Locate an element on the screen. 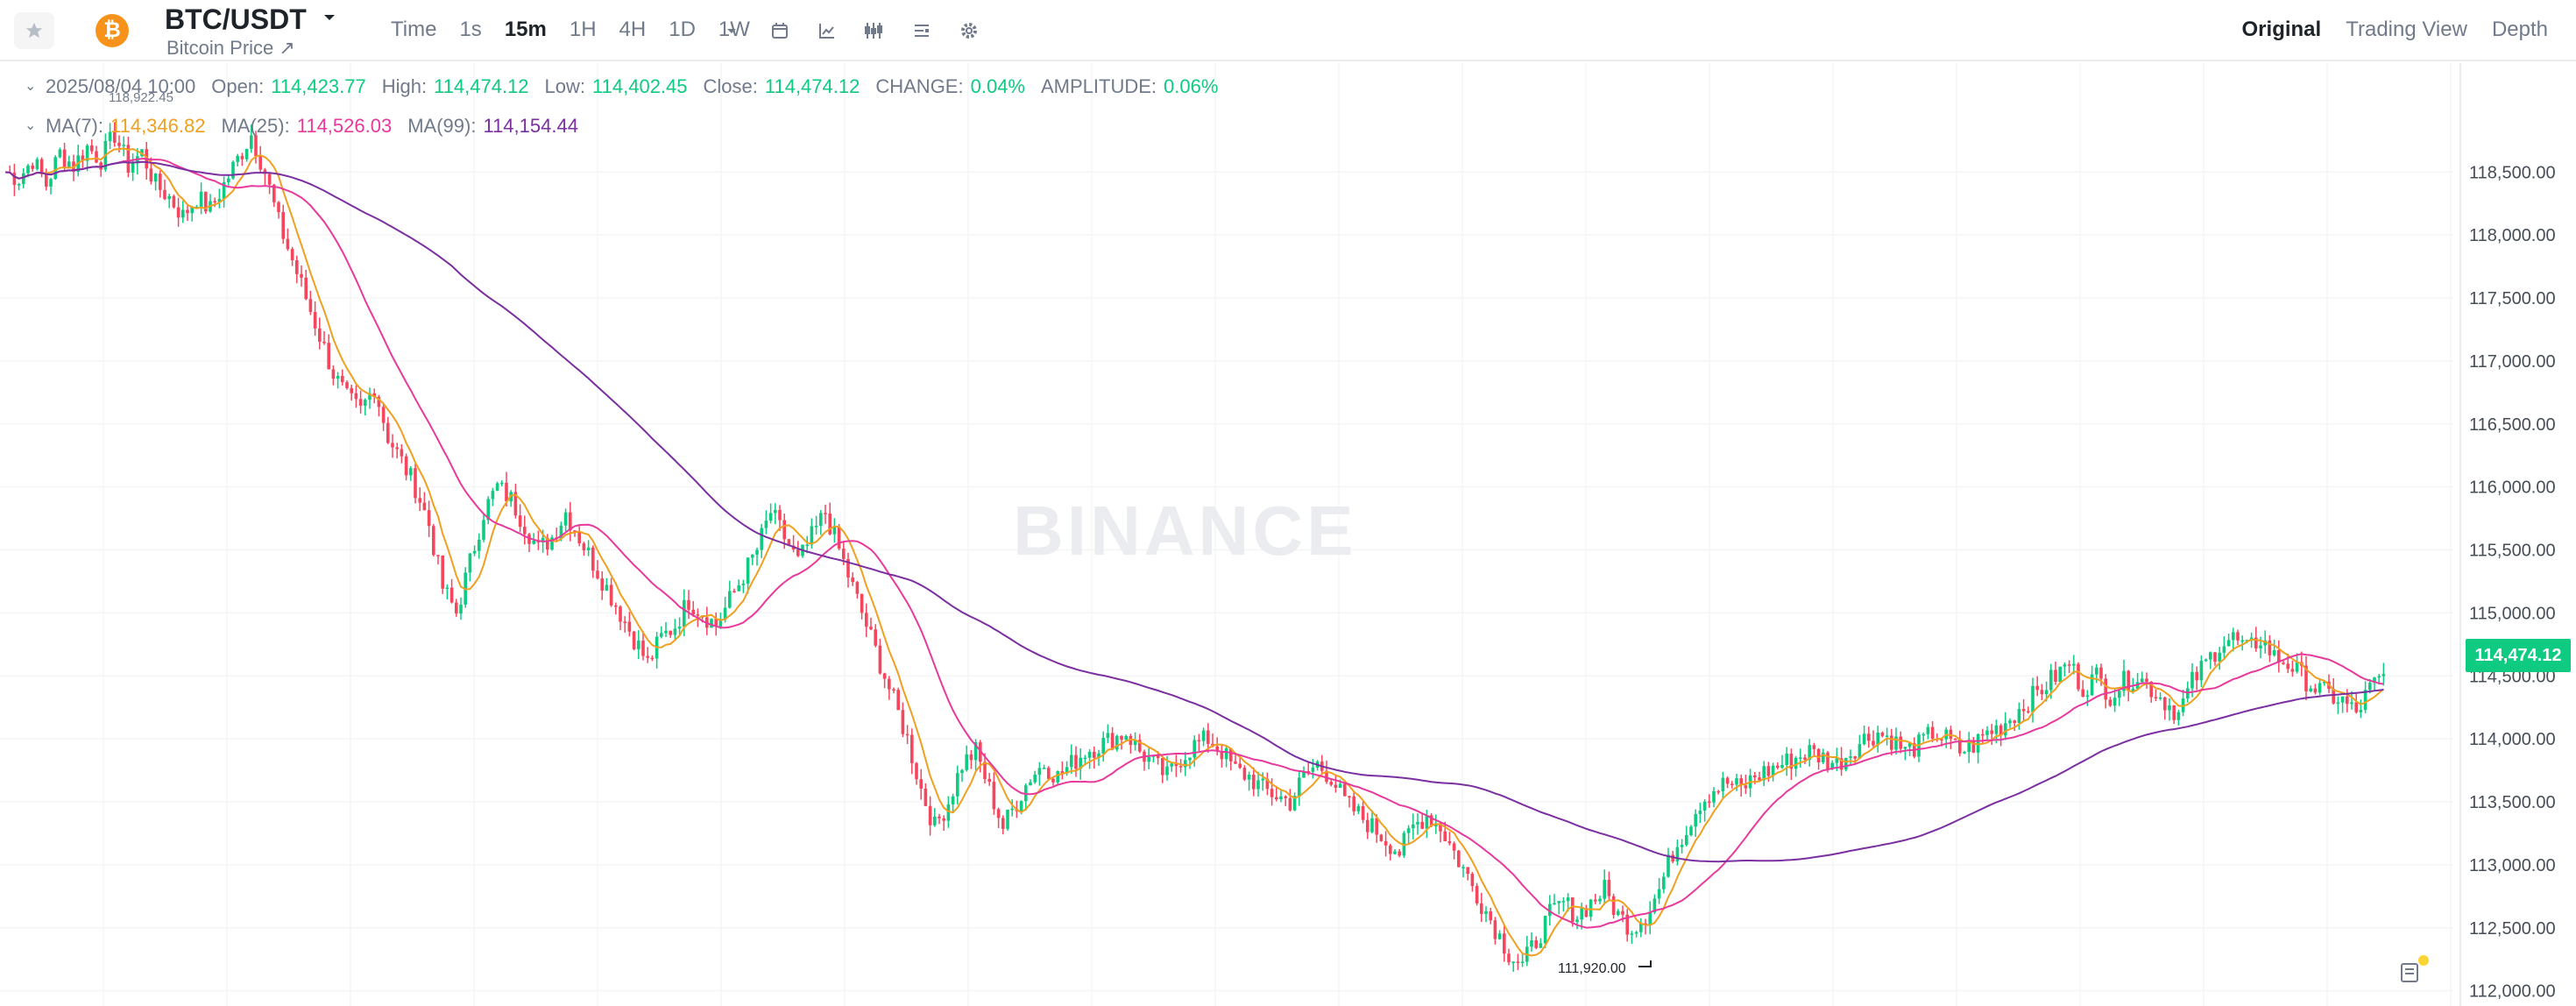  layout-icon is located at coordinates (922, 31).